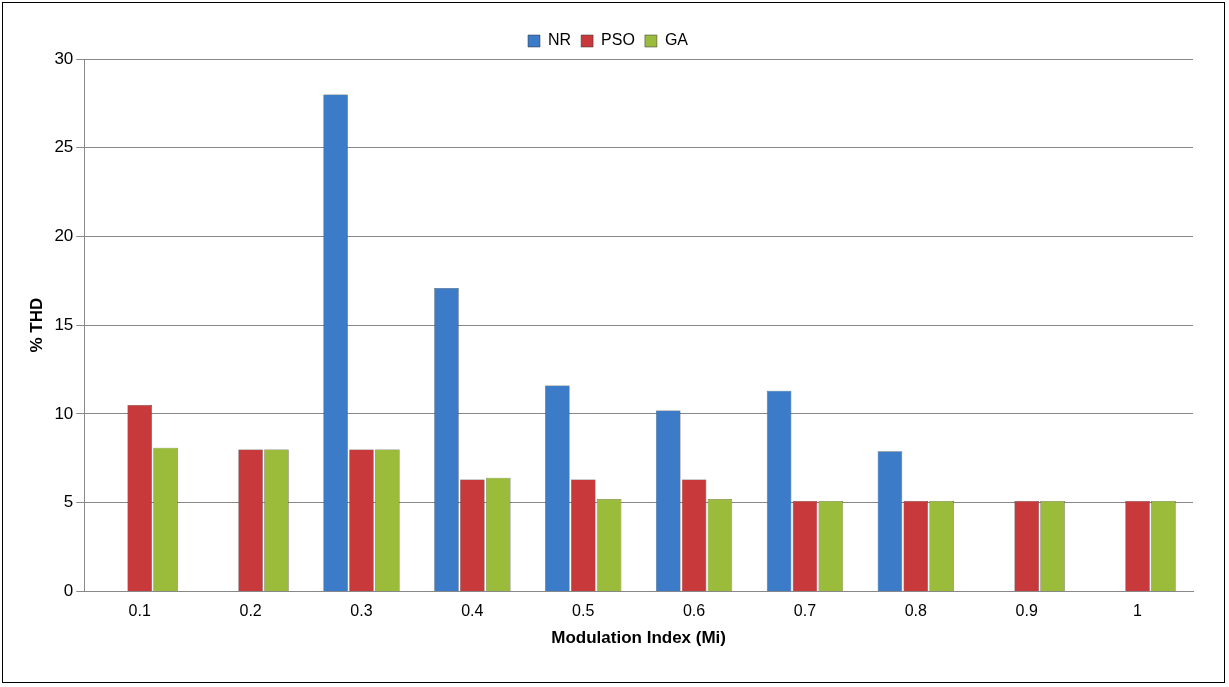 The image size is (1229, 687). I want to click on y-tick-label: 15, so click(64, 324).